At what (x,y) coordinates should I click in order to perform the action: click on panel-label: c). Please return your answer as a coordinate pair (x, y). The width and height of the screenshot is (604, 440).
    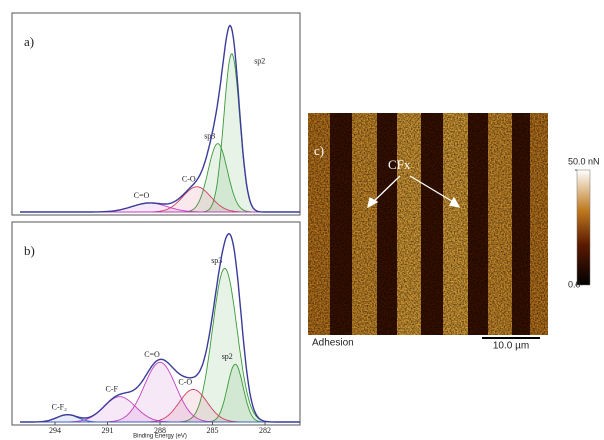
    Looking at the image, I should click on (319, 150).